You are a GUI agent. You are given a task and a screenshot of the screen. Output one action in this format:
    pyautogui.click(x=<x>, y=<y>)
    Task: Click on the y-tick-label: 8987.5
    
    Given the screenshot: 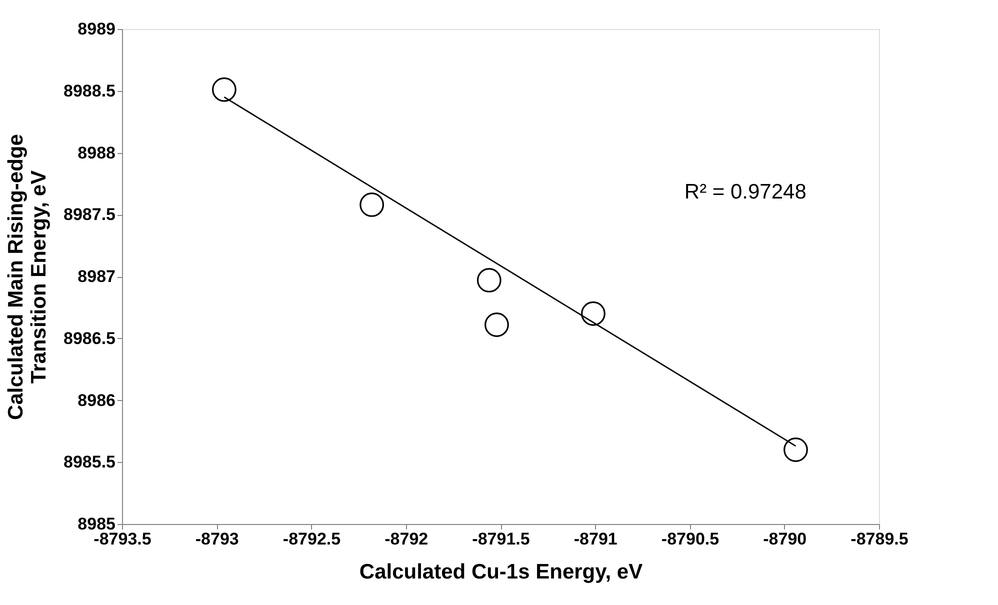 What is the action you would take?
    pyautogui.click(x=90, y=214)
    